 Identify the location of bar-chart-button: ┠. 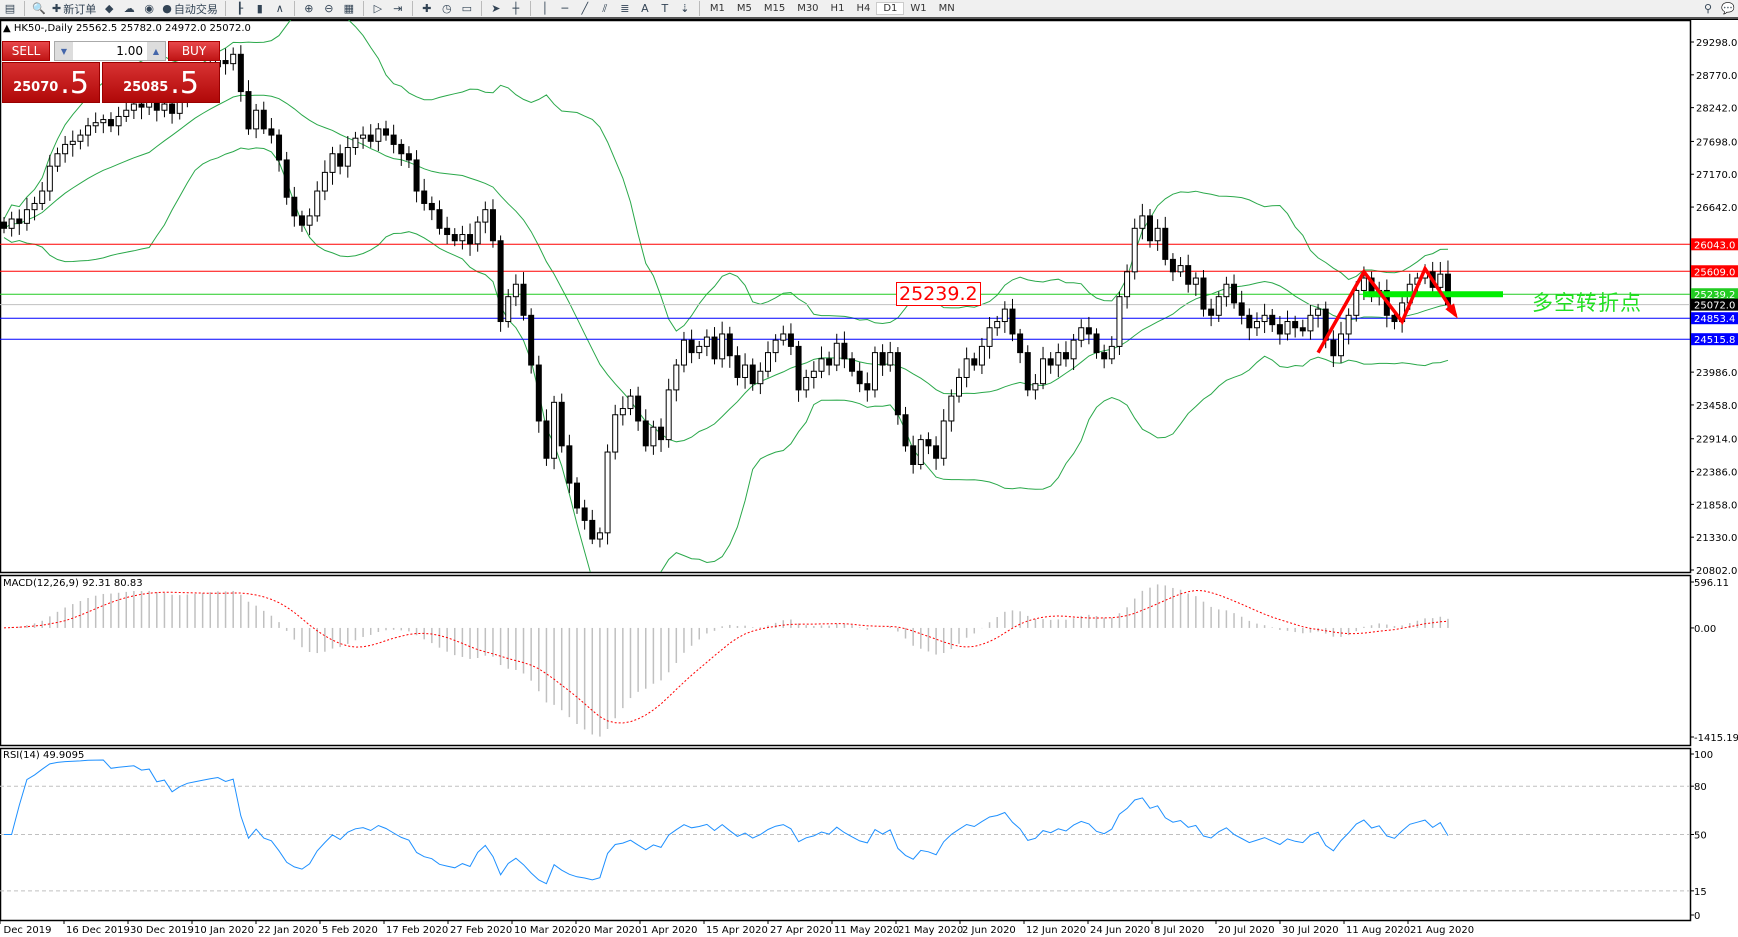
(240, 8).